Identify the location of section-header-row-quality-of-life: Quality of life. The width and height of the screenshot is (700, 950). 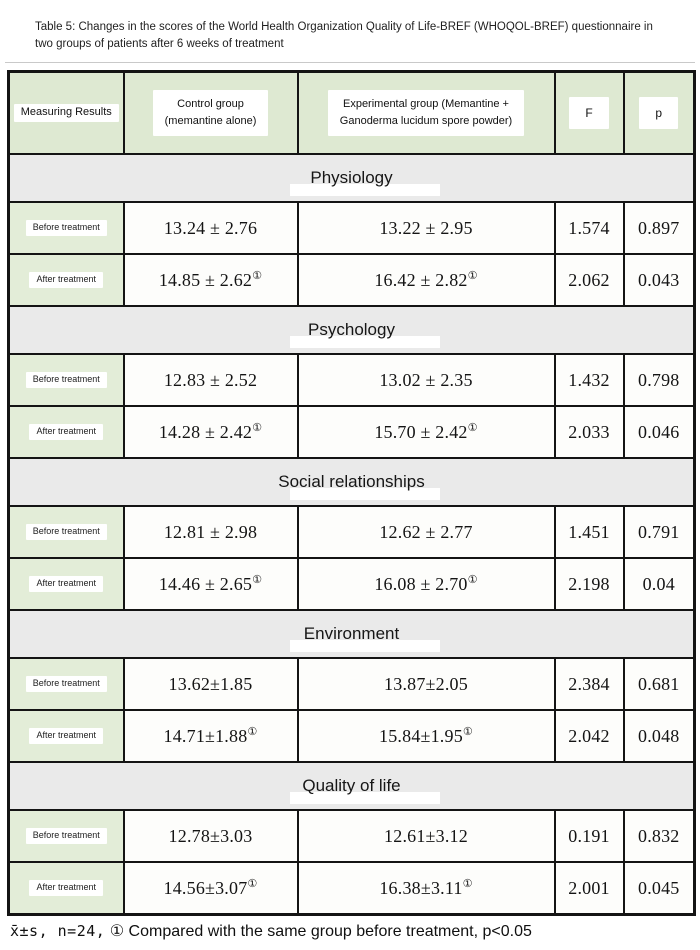
(351, 786).